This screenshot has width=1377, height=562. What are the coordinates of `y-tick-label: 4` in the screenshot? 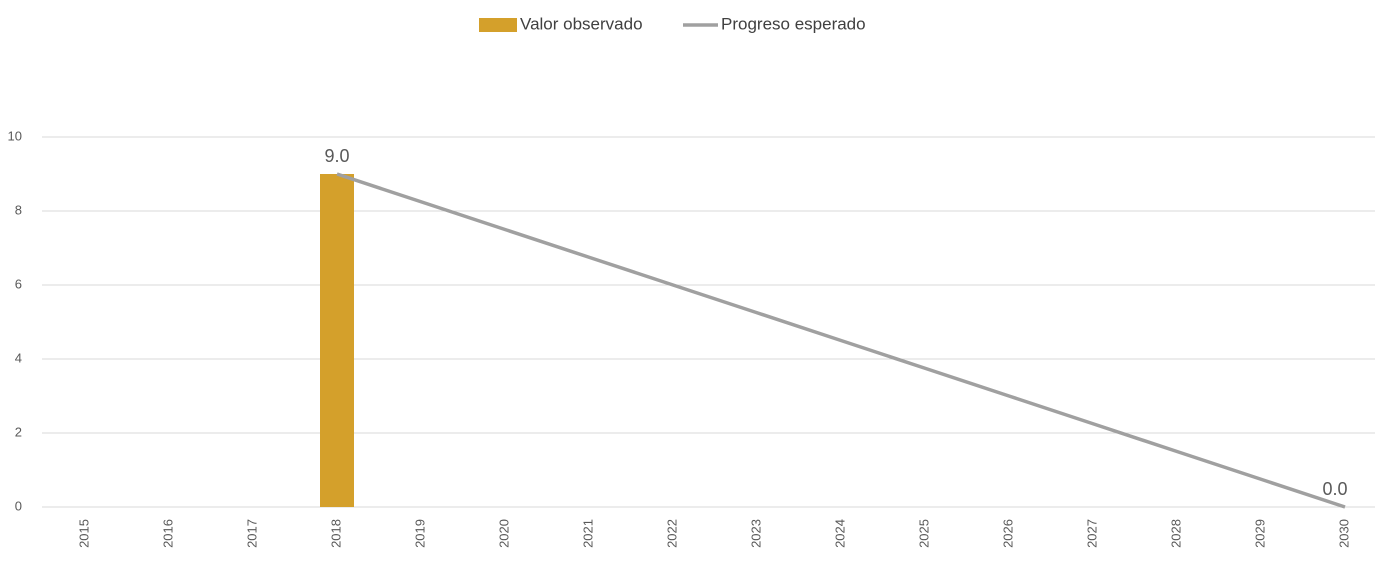 It's located at (18, 357).